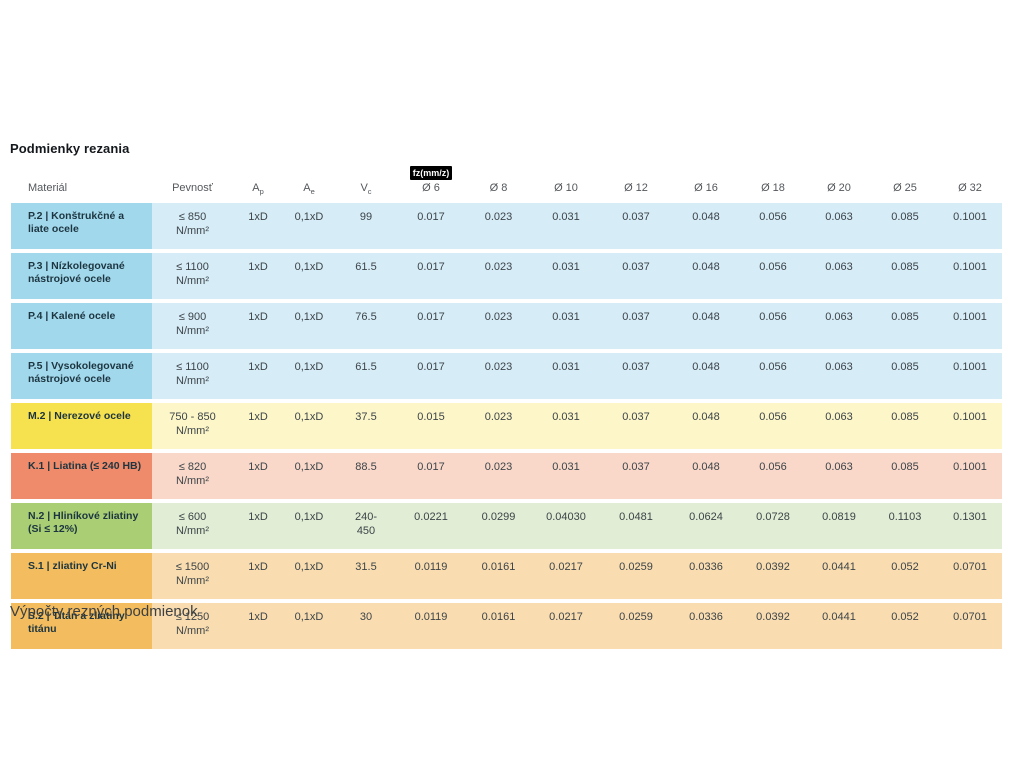 The height and width of the screenshot is (768, 1024). I want to click on value-cell: ≤ 1500 N/mm², so click(192, 576).